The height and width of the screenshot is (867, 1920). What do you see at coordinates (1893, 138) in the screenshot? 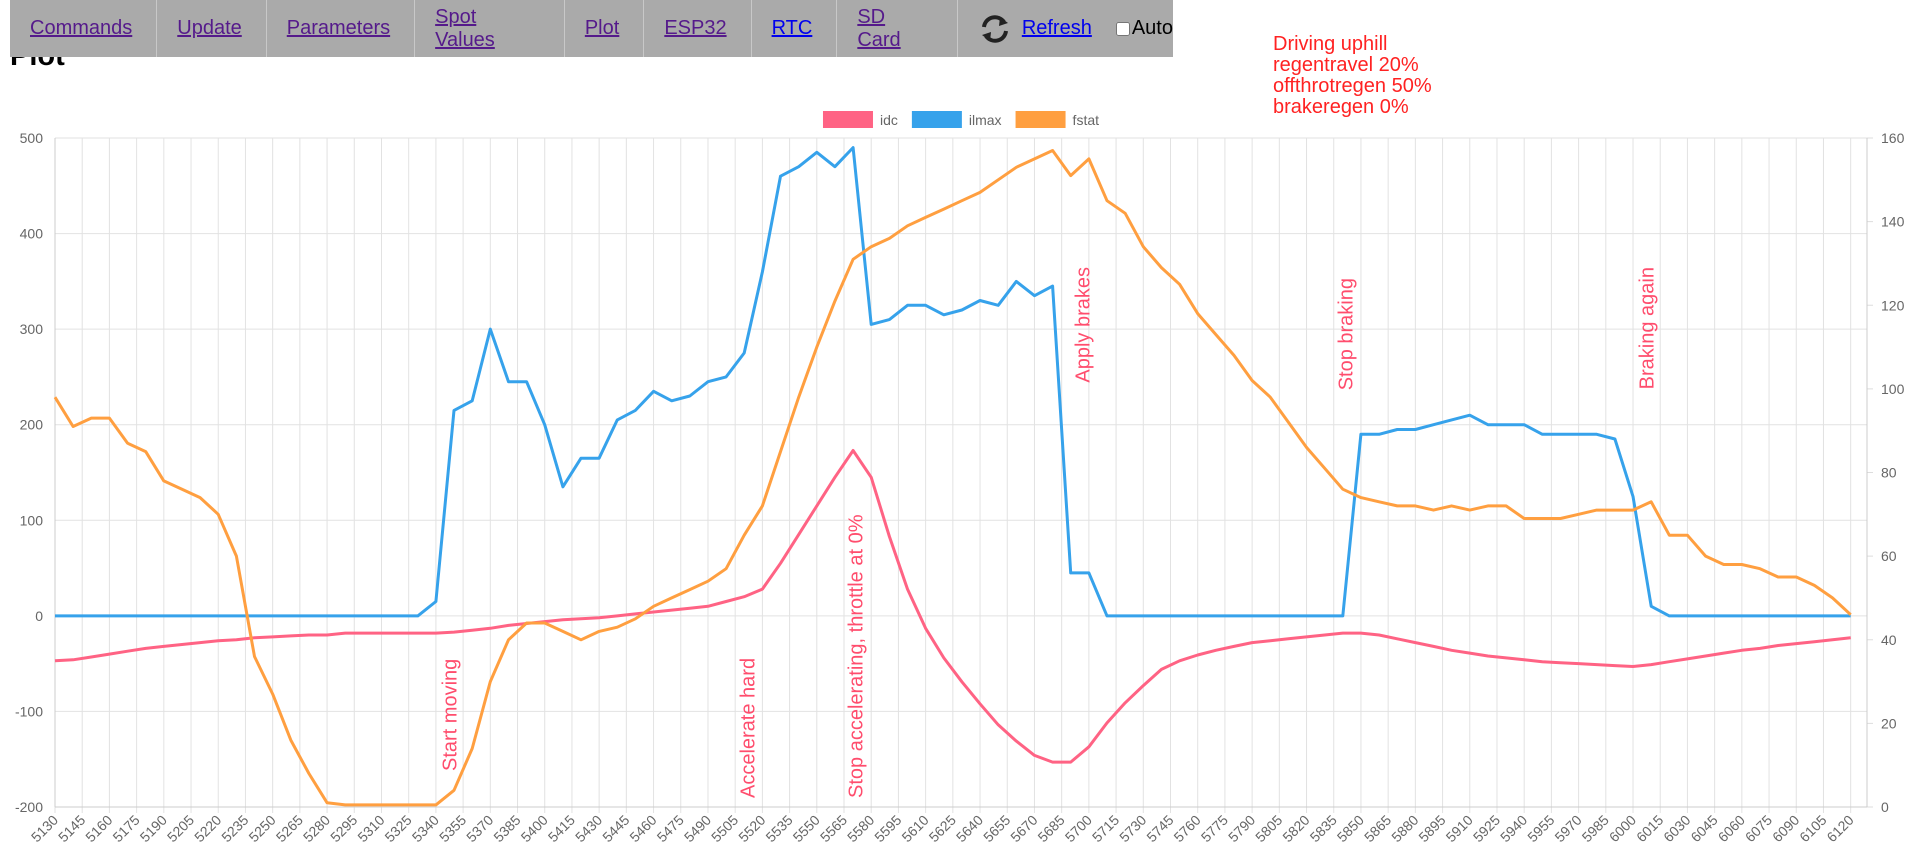
I see `y2-tick-label: 160` at bounding box center [1893, 138].